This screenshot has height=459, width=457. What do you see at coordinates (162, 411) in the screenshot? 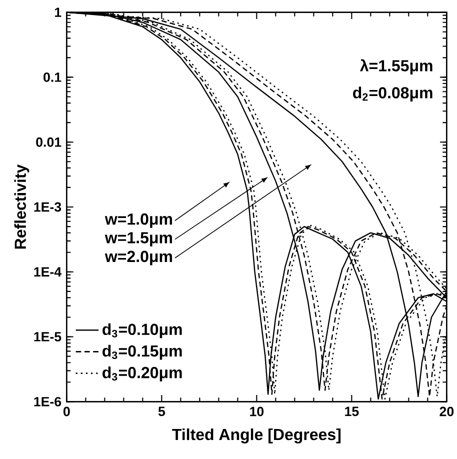
I see `x-tick-label: 5` at bounding box center [162, 411].